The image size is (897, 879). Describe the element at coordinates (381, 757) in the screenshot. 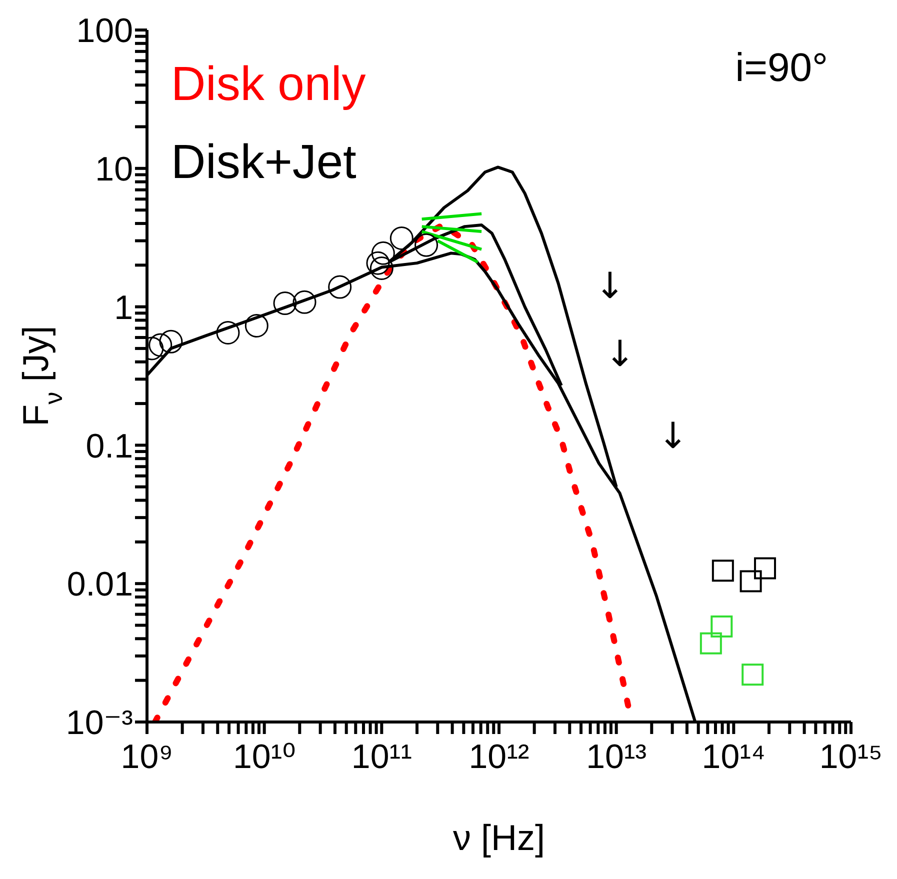

I see `x-tick-label: 10¹¹` at that location.